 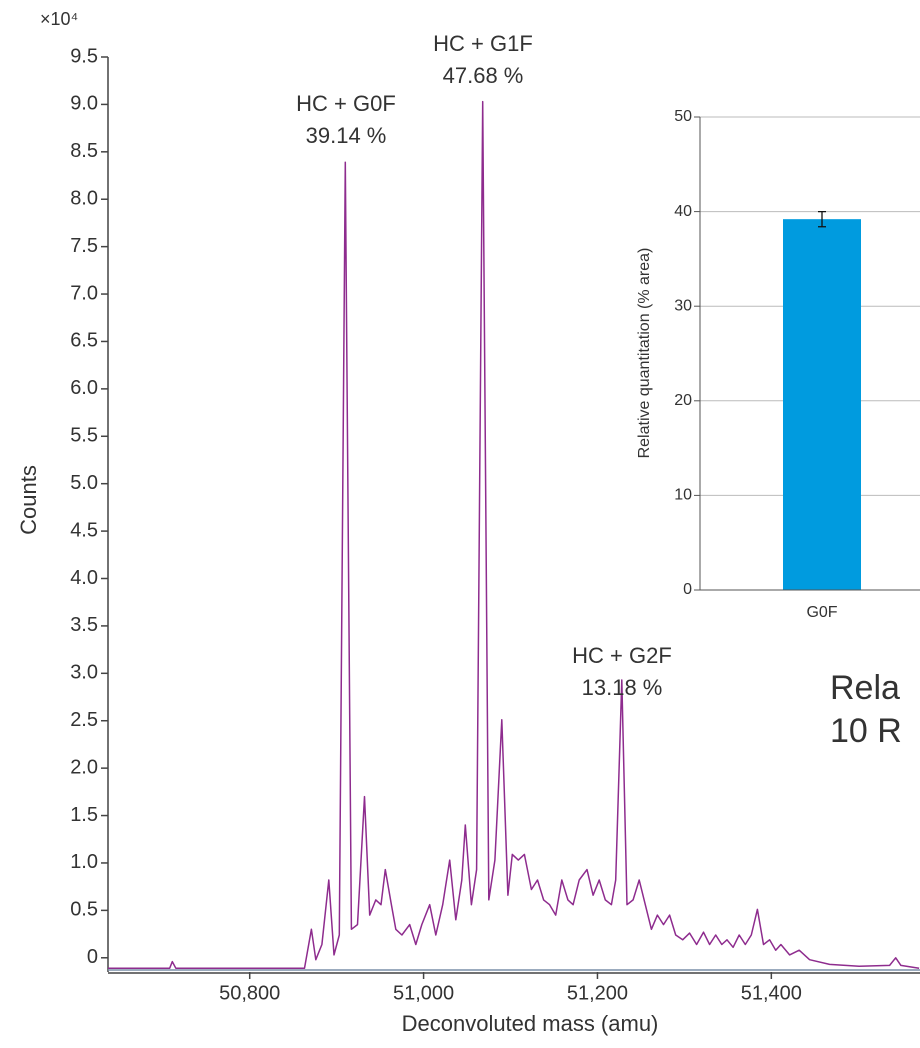 I want to click on x-tick-label: 51,200, so click(x=597, y=993).